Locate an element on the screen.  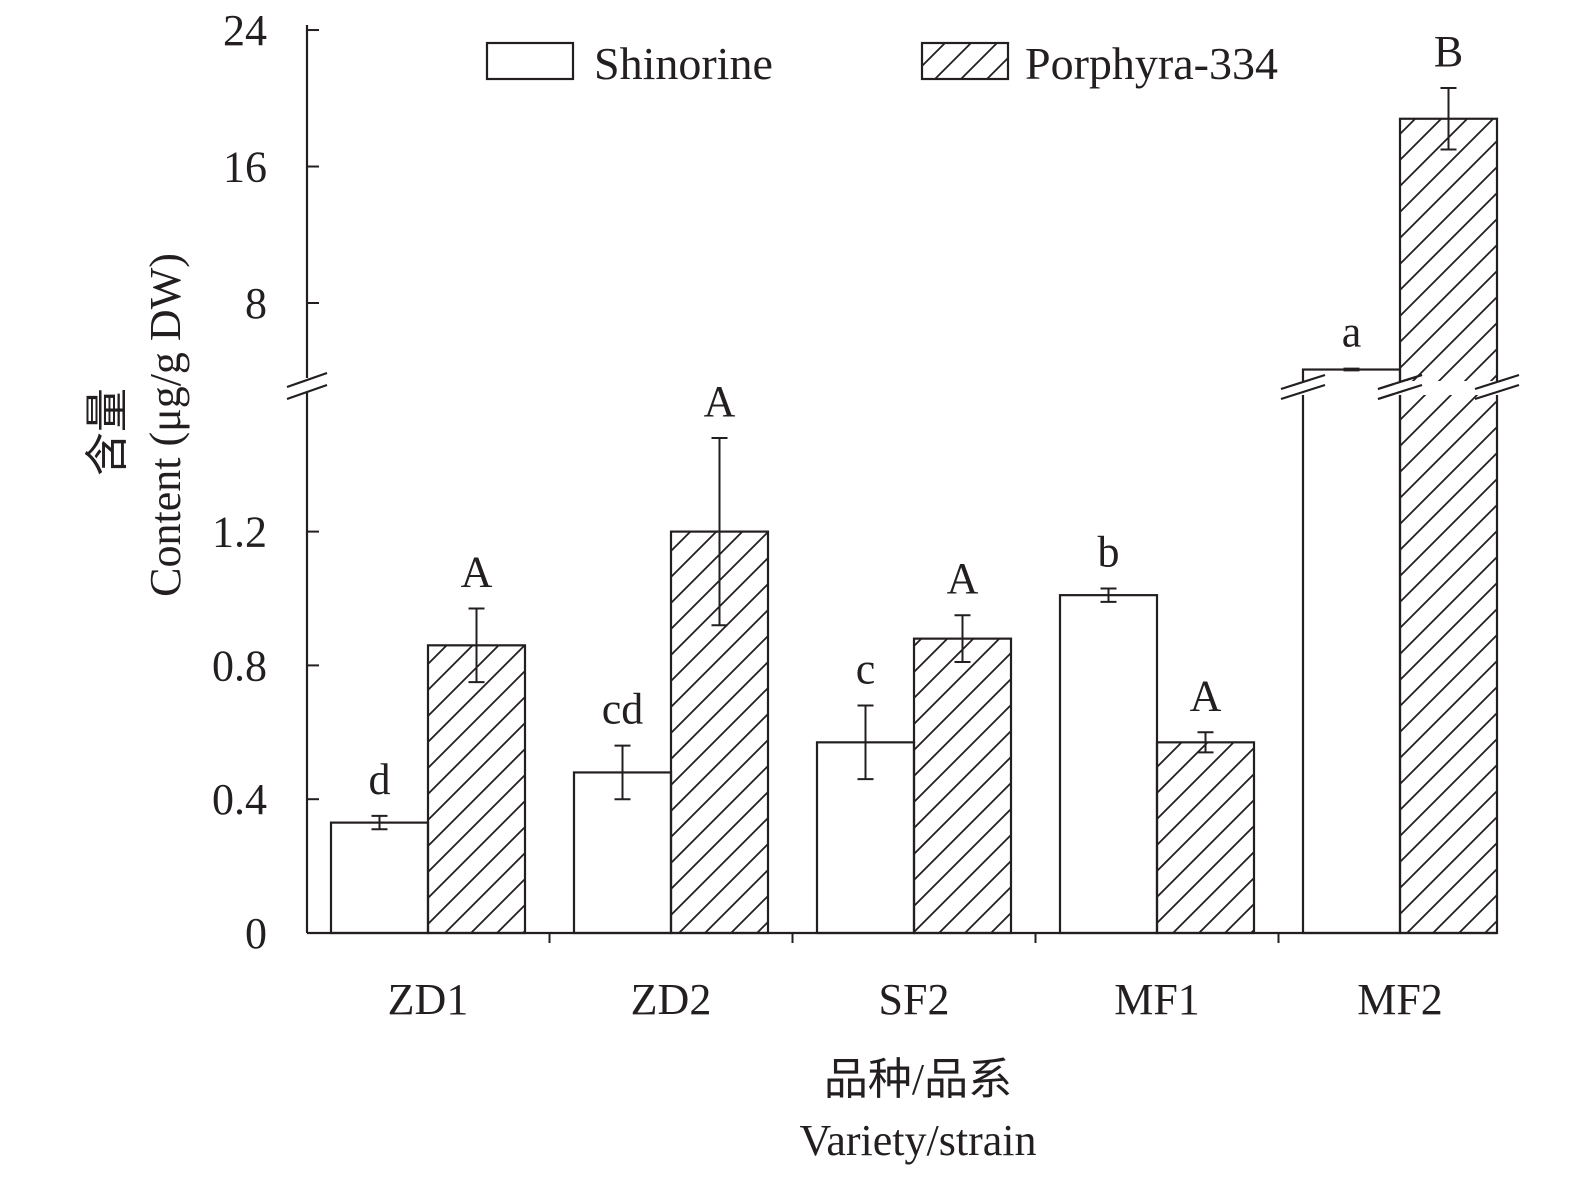
x-tick-label: ZD2 is located at coordinates (671, 999).